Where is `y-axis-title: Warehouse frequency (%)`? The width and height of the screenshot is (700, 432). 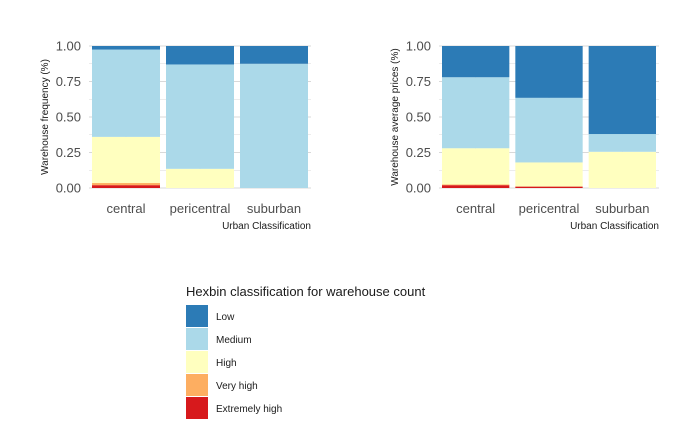
y-axis-title: Warehouse frequency (%) is located at coordinates (45, 117).